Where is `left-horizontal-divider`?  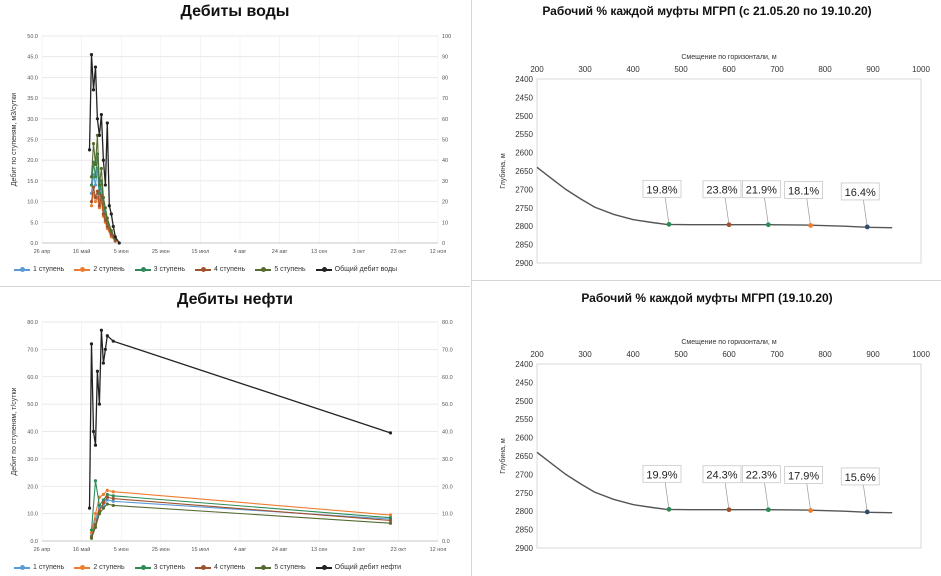
left-horizontal-divider is located at coordinates (235, 286).